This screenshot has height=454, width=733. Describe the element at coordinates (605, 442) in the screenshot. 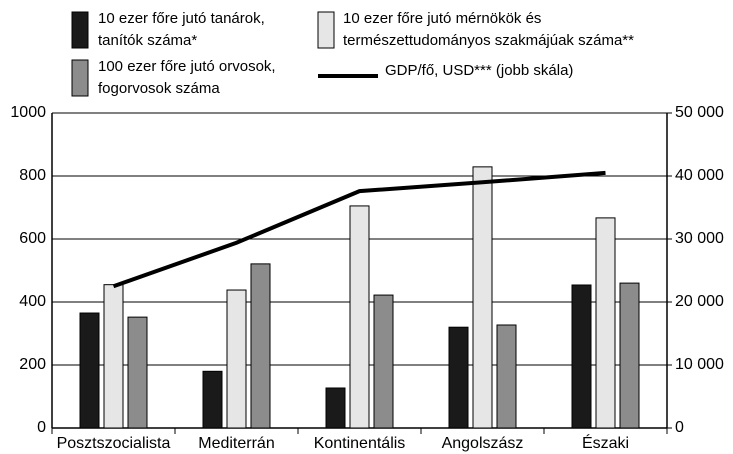

I see `x-tick-label: Északi` at that location.